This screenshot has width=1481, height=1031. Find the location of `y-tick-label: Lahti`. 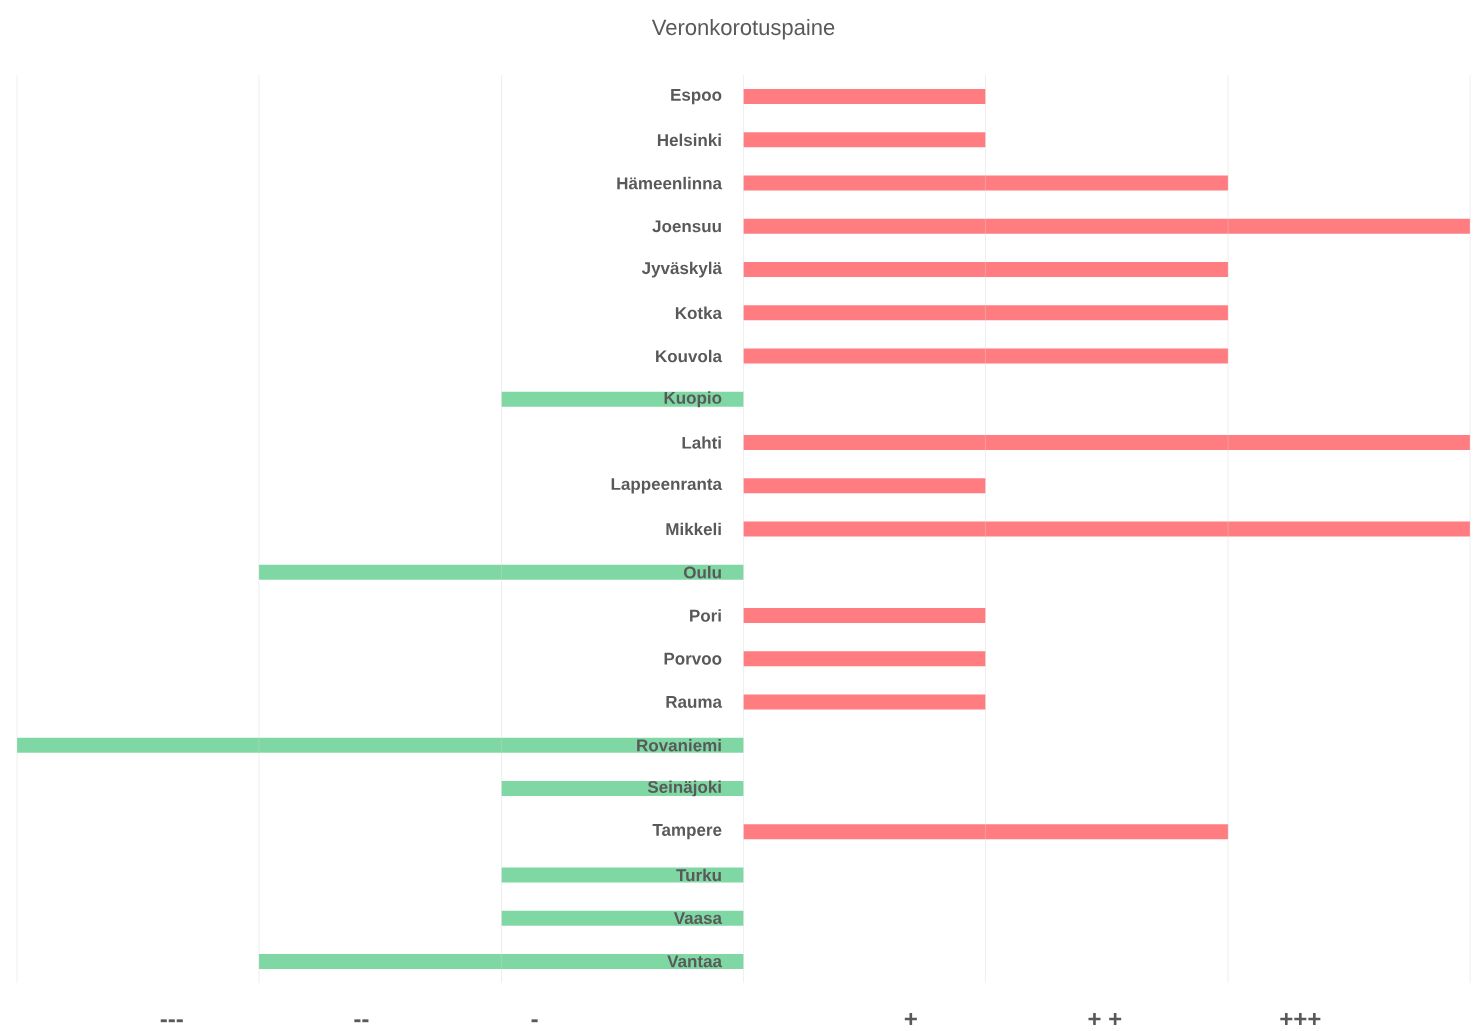

y-tick-label: Lahti is located at coordinates (701, 442).